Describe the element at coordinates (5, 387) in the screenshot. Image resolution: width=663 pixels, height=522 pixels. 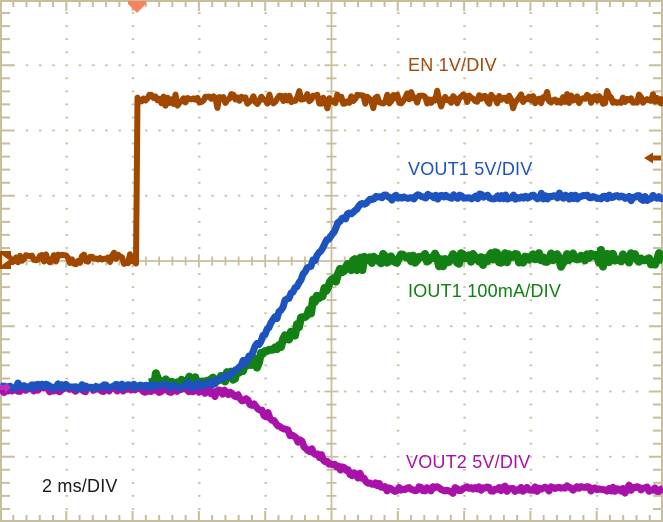
I see `vout2-ground-marker` at that location.